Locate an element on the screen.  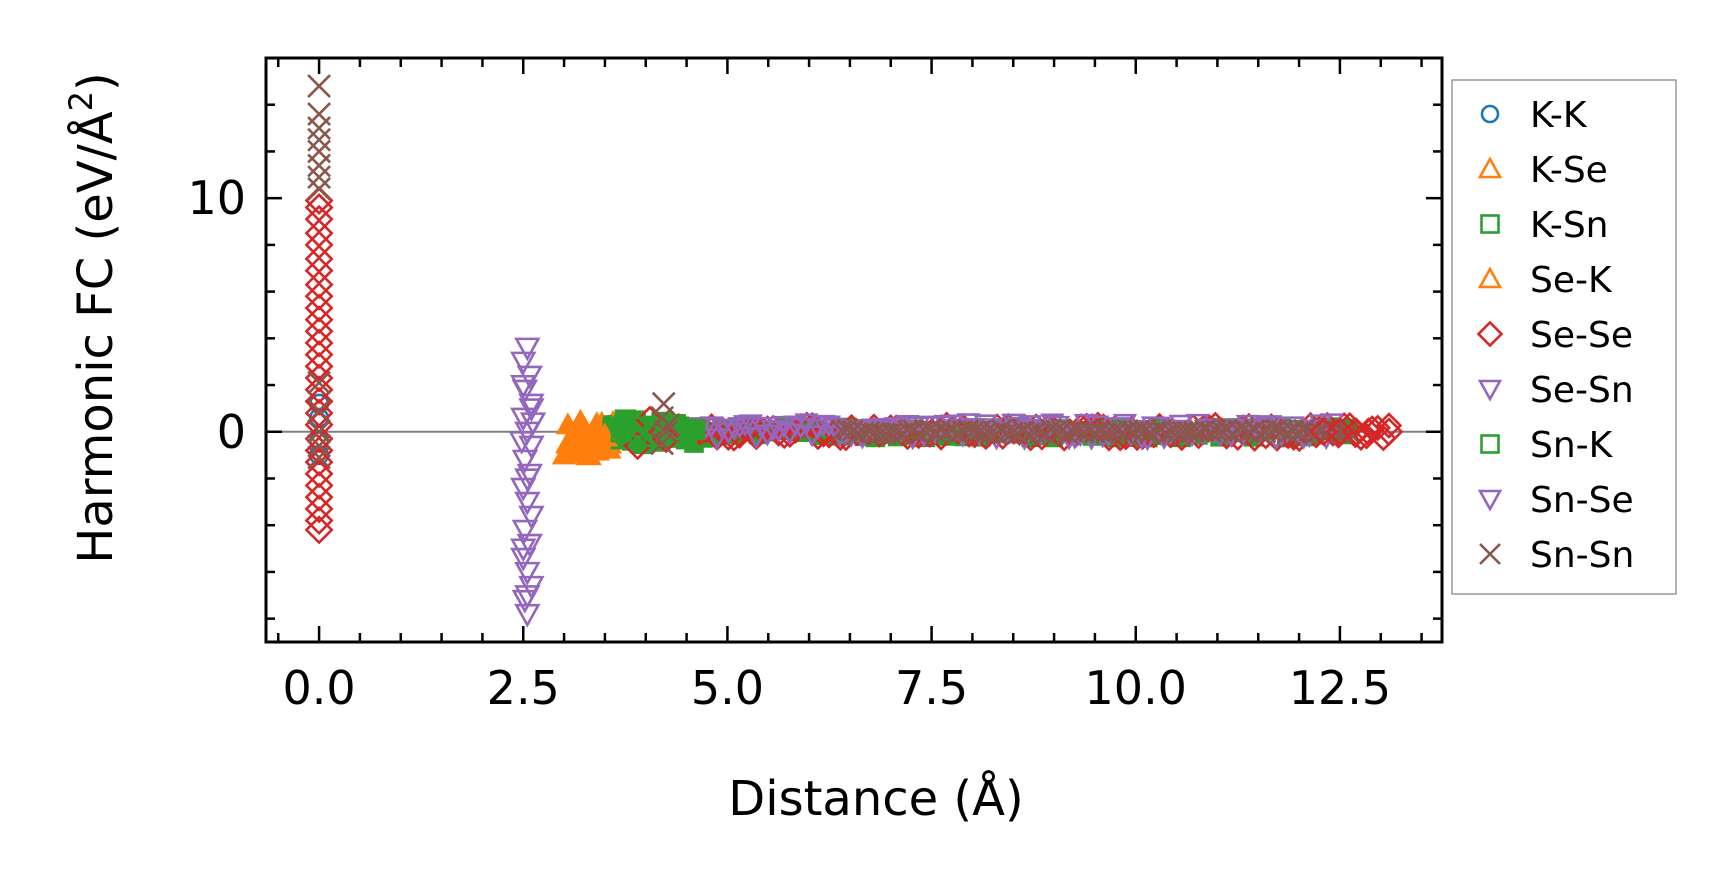
x-tick-label: 10.0 is located at coordinates (1136, 688).